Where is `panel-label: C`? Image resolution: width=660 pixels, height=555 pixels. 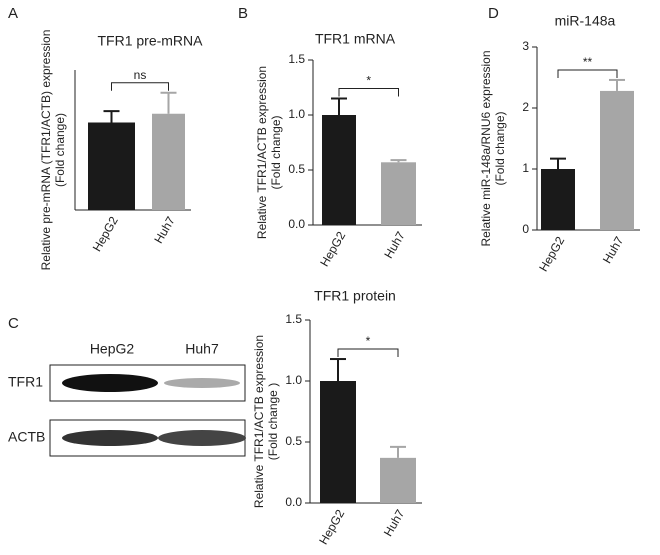
panel-label: C is located at coordinates (13, 323).